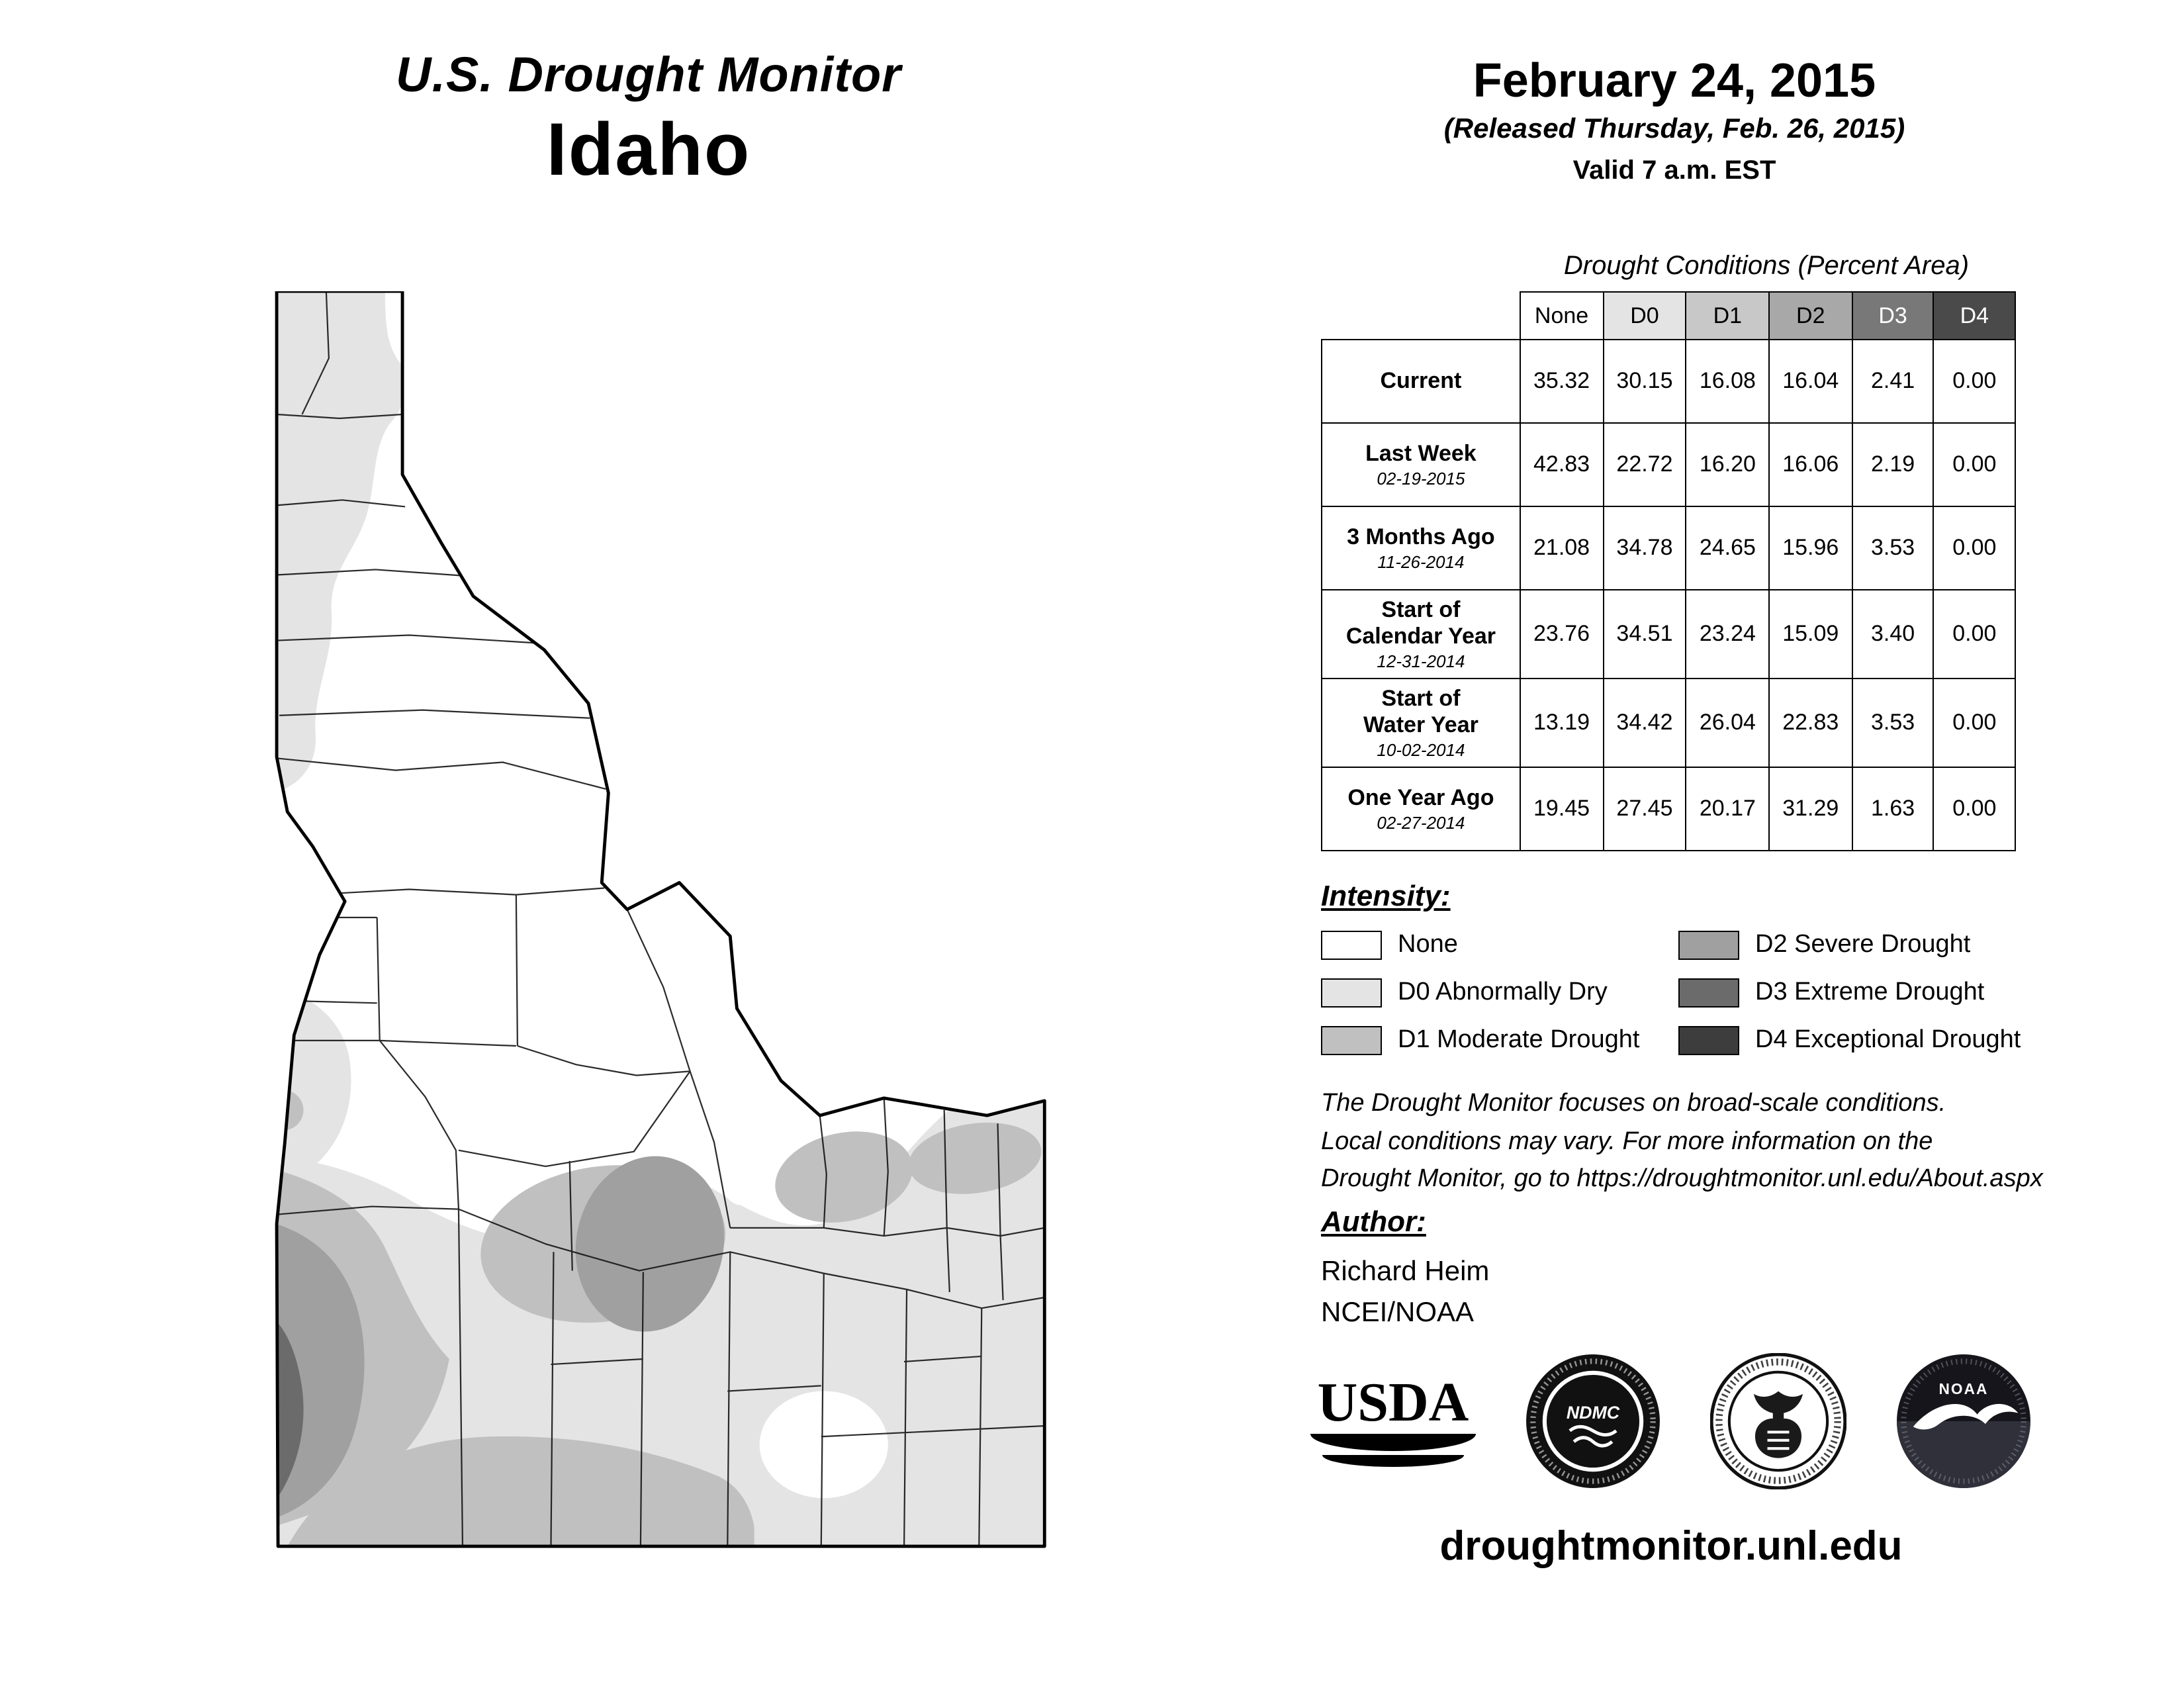 The image size is (2184, 1688). I want to click on value-cell: 42.83, so click(1561, 464).